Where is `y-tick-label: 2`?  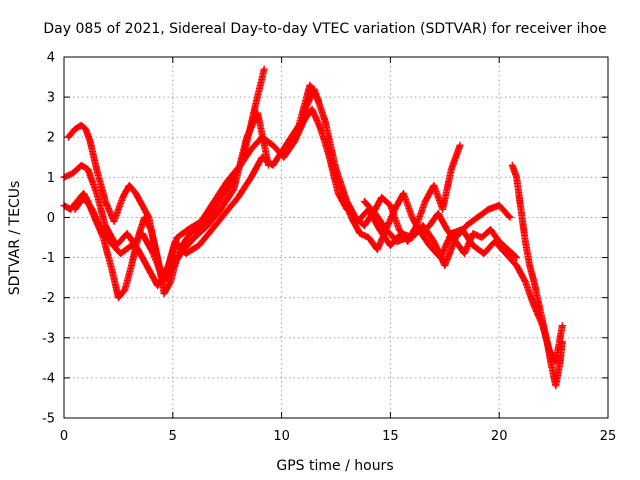
y-tick-label: 2 is located at coordinates (51, 138).